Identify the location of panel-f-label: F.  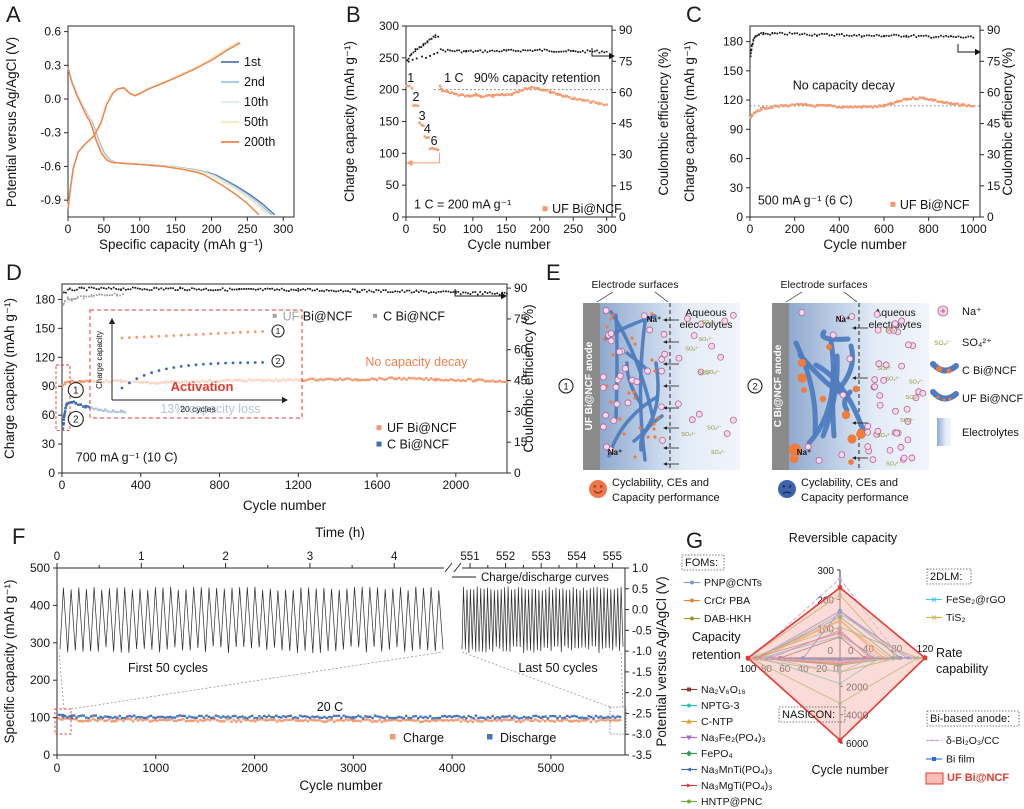
(19, 536).